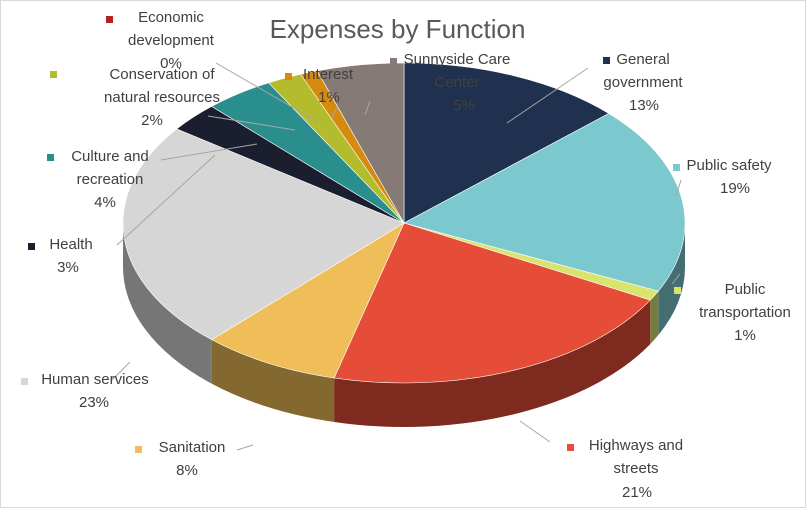  Describe the element at coordinates (209, 152) in the screenshot. I see `leader-line-culture-and-recreation` at that location.